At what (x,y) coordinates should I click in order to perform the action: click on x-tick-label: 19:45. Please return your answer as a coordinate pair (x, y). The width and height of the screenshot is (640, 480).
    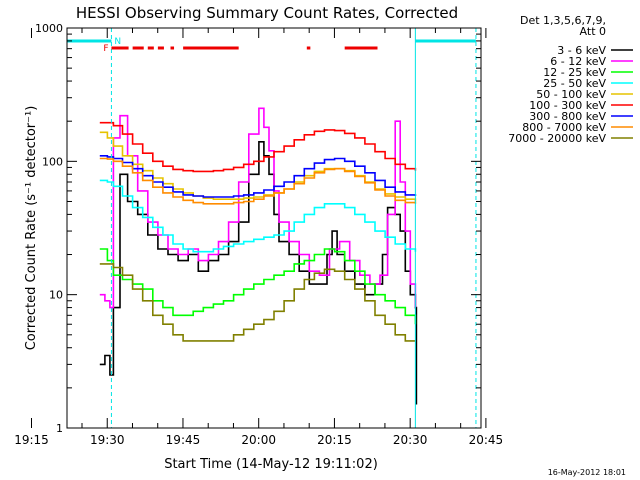
    Looking at the image, I should click on (183, 440).